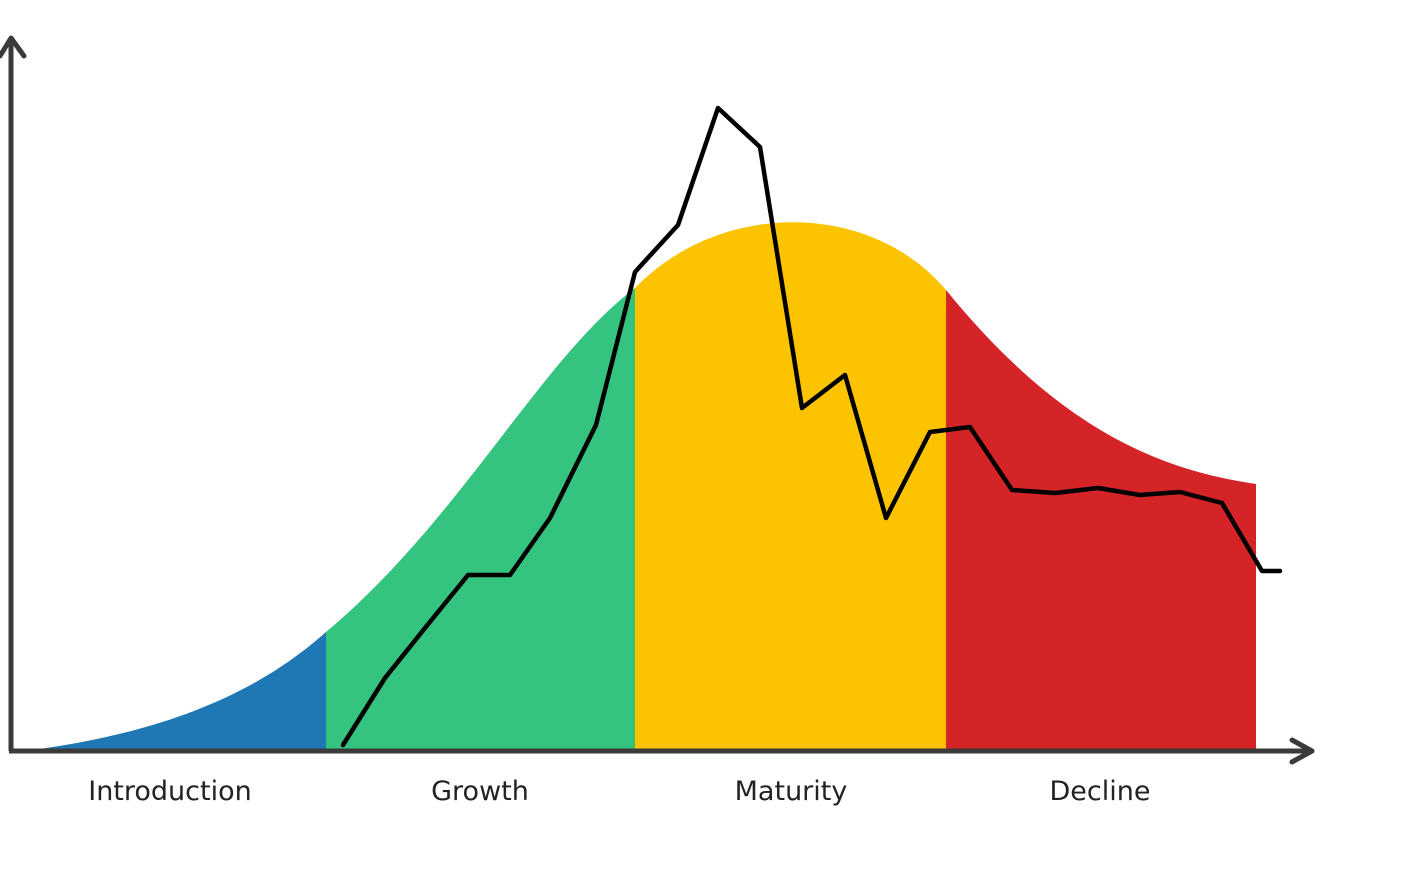 This screenshot has width=1418, height=886. Describe the element at coordinates (791, 791) in the screenshot. I see `label-maturity: Maturity` at that location.